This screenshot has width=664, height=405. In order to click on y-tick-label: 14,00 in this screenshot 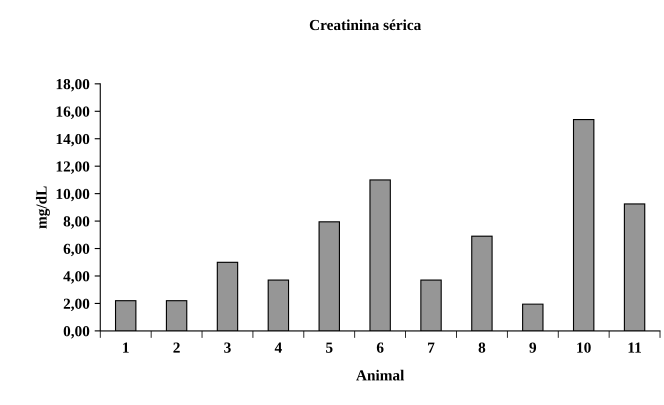, I will do `click(73, 140)`.